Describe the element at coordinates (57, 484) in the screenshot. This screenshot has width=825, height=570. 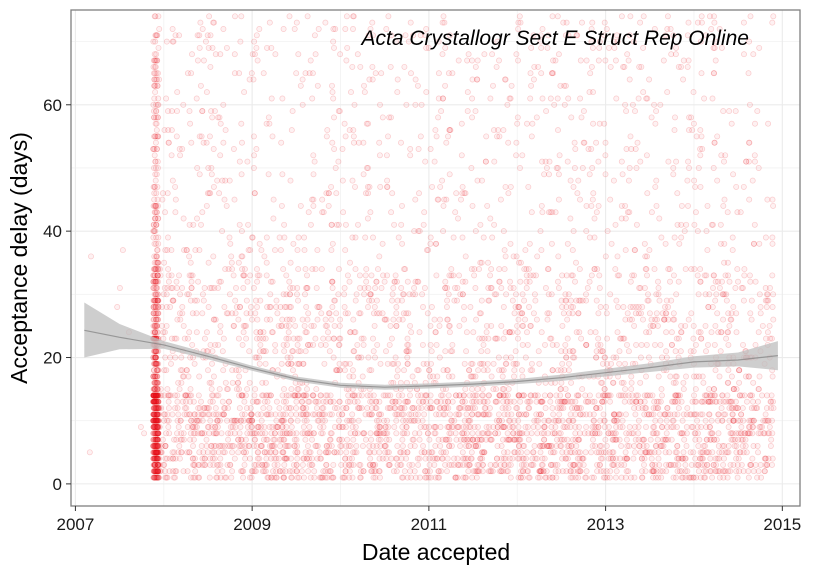
I see `y-tick-label: 0` at that location.